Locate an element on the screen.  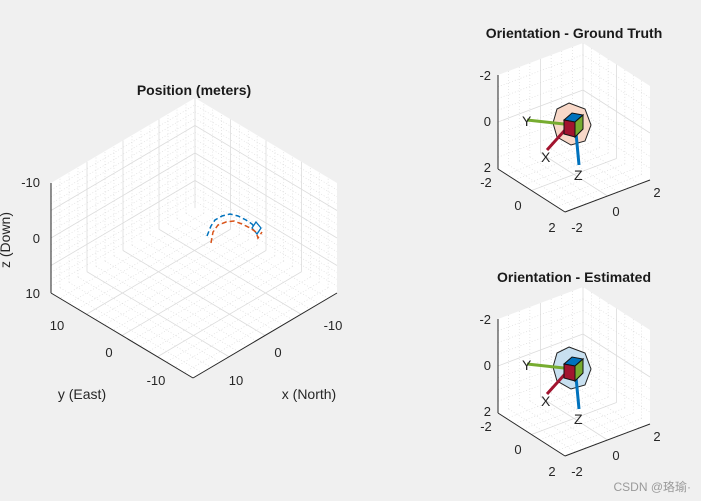
y-tick-label: 2 is located at coordinates (551, 227).